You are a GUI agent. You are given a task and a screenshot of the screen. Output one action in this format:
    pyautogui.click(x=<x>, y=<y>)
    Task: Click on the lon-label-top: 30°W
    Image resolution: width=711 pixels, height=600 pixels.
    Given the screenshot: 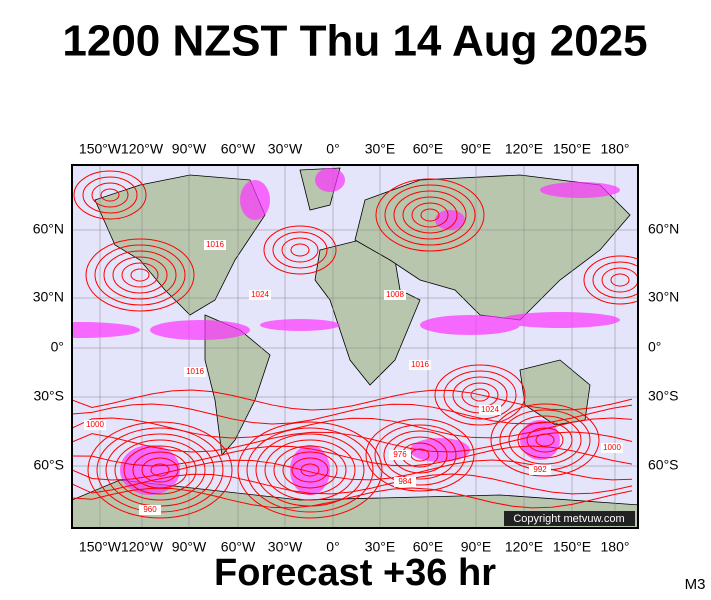 What is the action you would take?
    pyautogui.click(x=285, y=149)
    